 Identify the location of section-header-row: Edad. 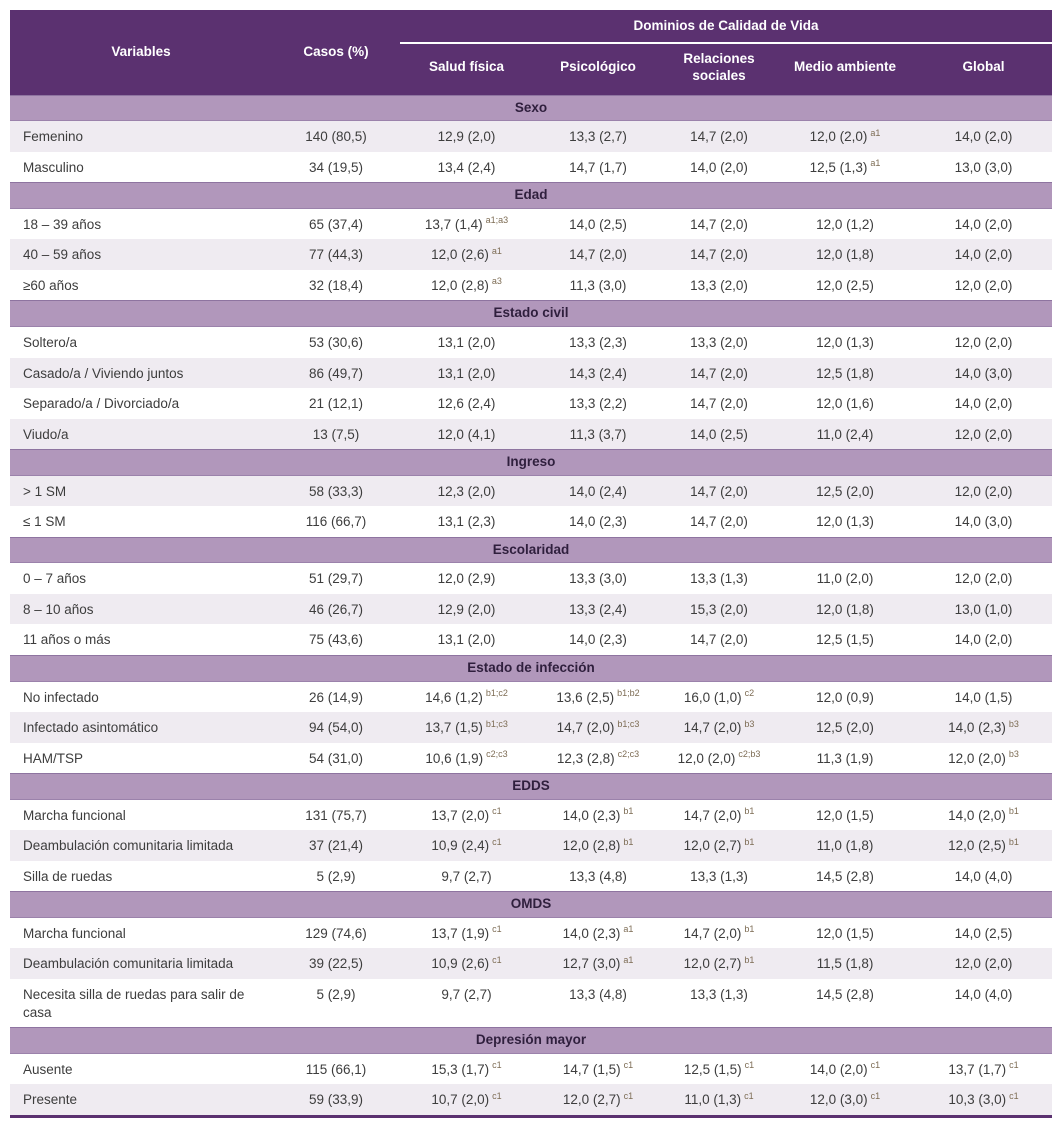
(531, 195).